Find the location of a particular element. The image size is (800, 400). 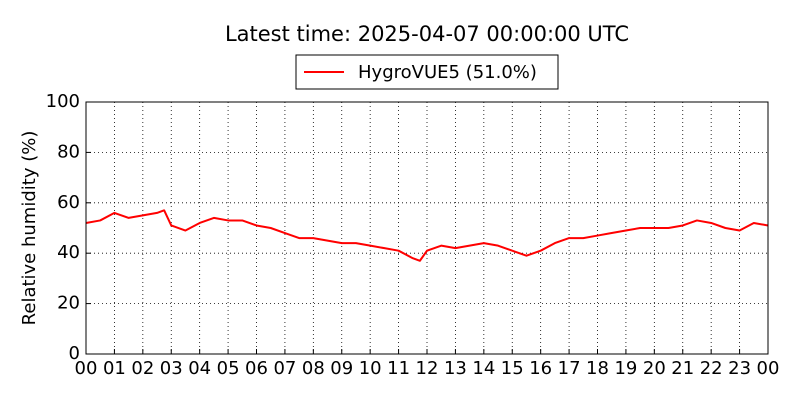

x-tick-label: 22 is located at coordinates (711, 368).